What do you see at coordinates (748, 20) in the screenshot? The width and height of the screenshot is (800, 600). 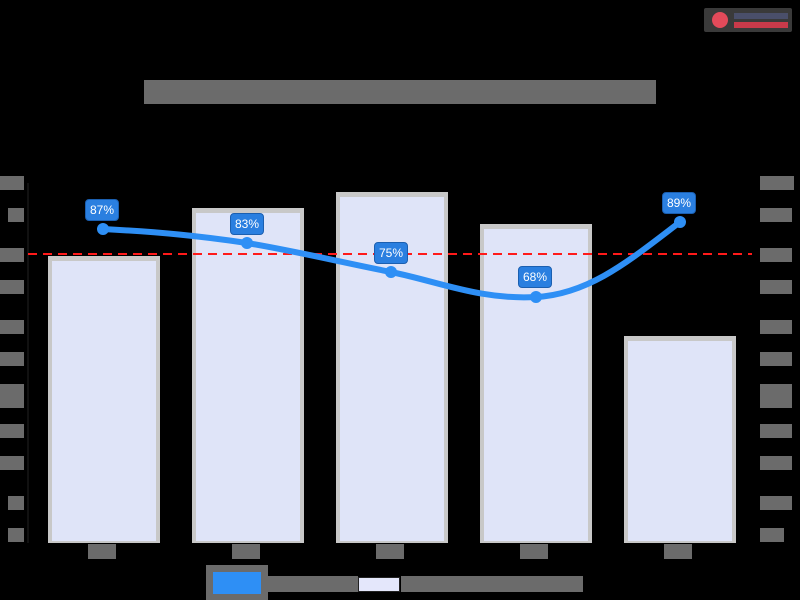 I see `brand-logo` at bounding box center [748, 20].